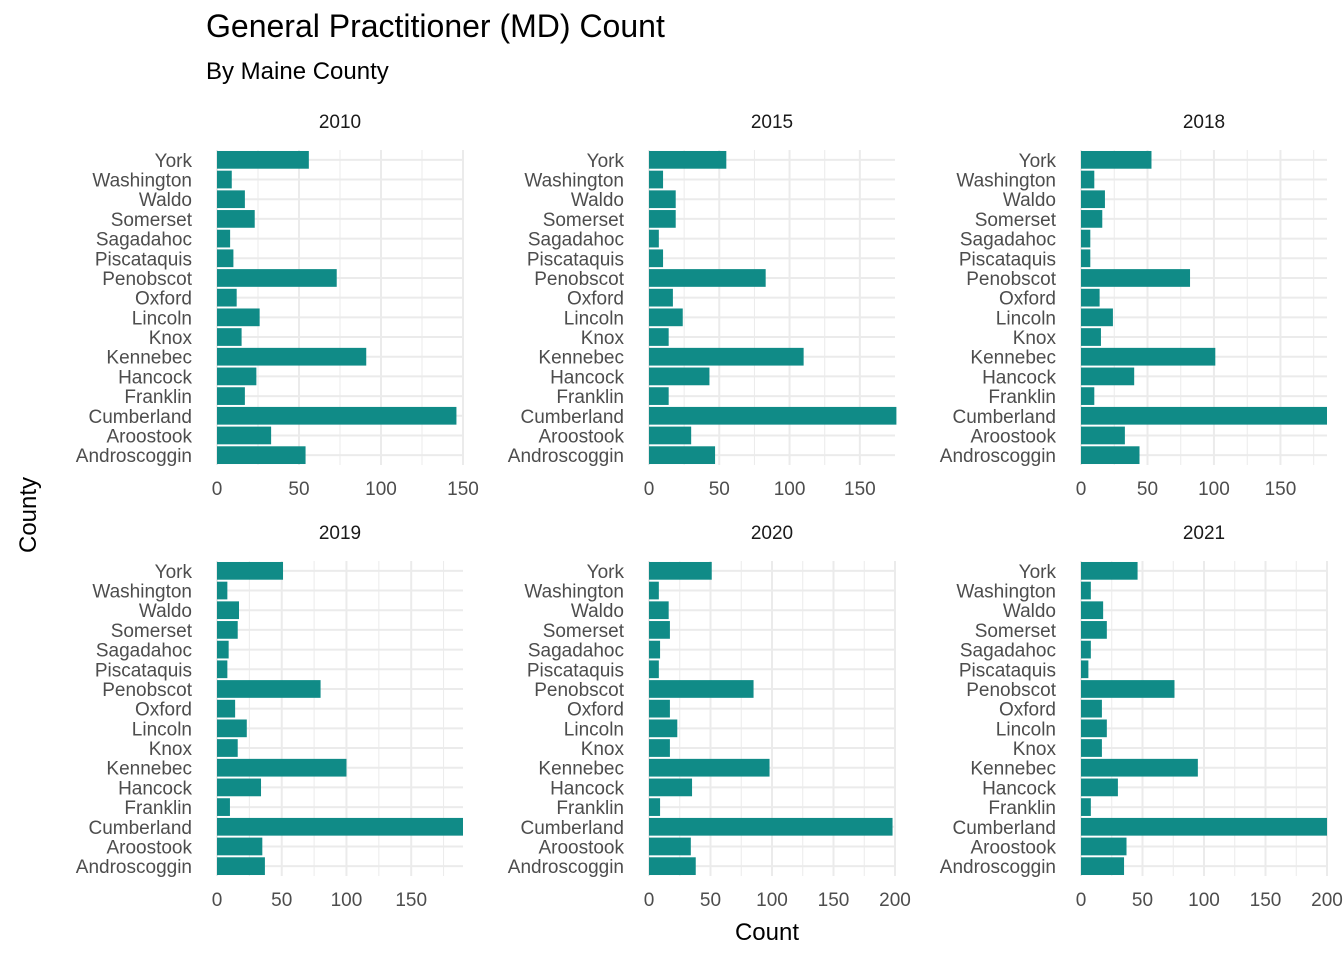 Image resolution: width=1344 pixels, height=960 pixels. What do you see at coordinates (662, 219) in the screenshot?
I see `bar-somerset` at bounding box center [662, 219].